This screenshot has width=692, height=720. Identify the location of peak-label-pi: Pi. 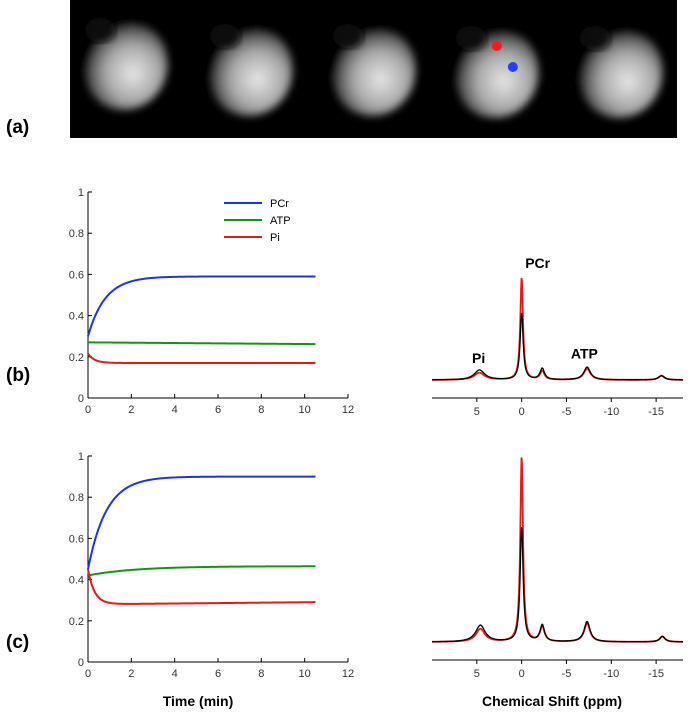
(478, 358).